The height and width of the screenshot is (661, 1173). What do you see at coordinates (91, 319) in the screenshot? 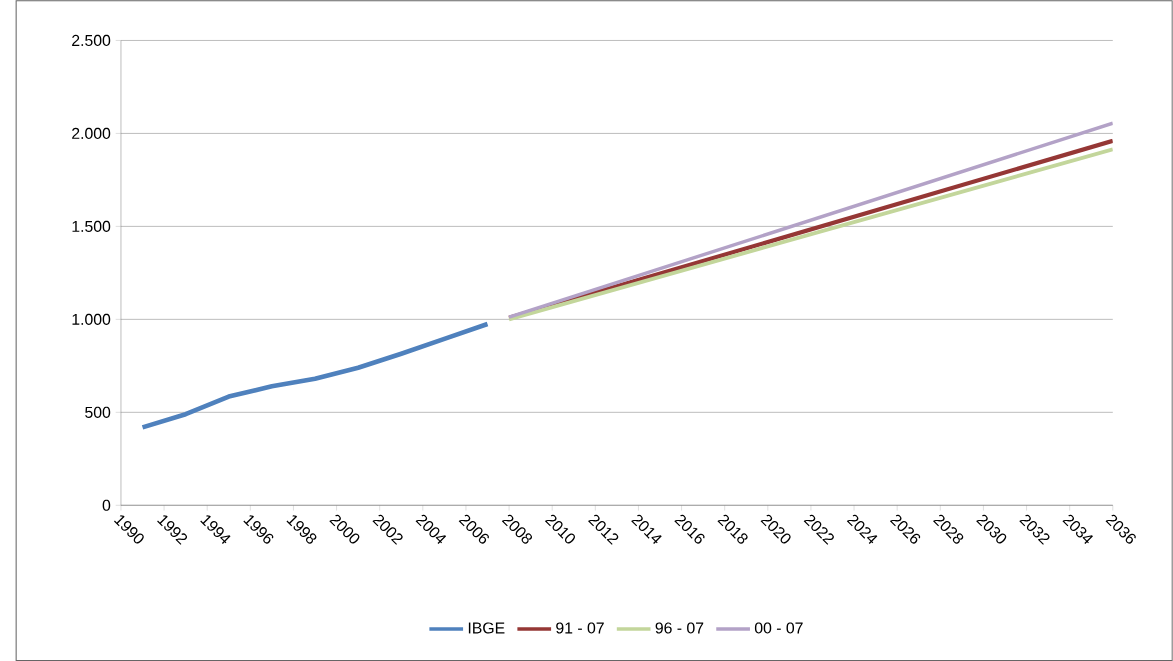
I see `y-tick-label: 1.000` at bounding box center [91, 319].